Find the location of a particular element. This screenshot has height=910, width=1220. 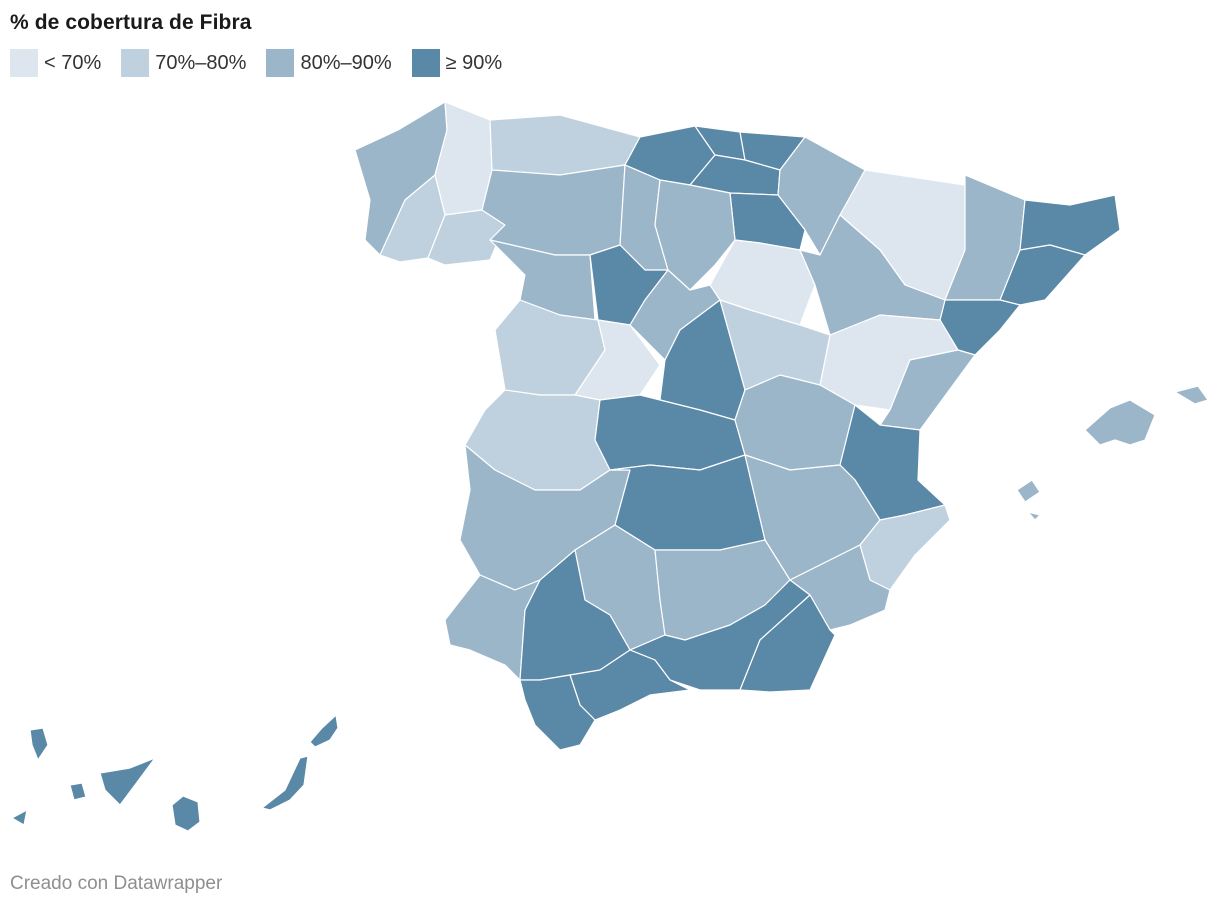

region-menorca is located at coordinates (1191, 395).